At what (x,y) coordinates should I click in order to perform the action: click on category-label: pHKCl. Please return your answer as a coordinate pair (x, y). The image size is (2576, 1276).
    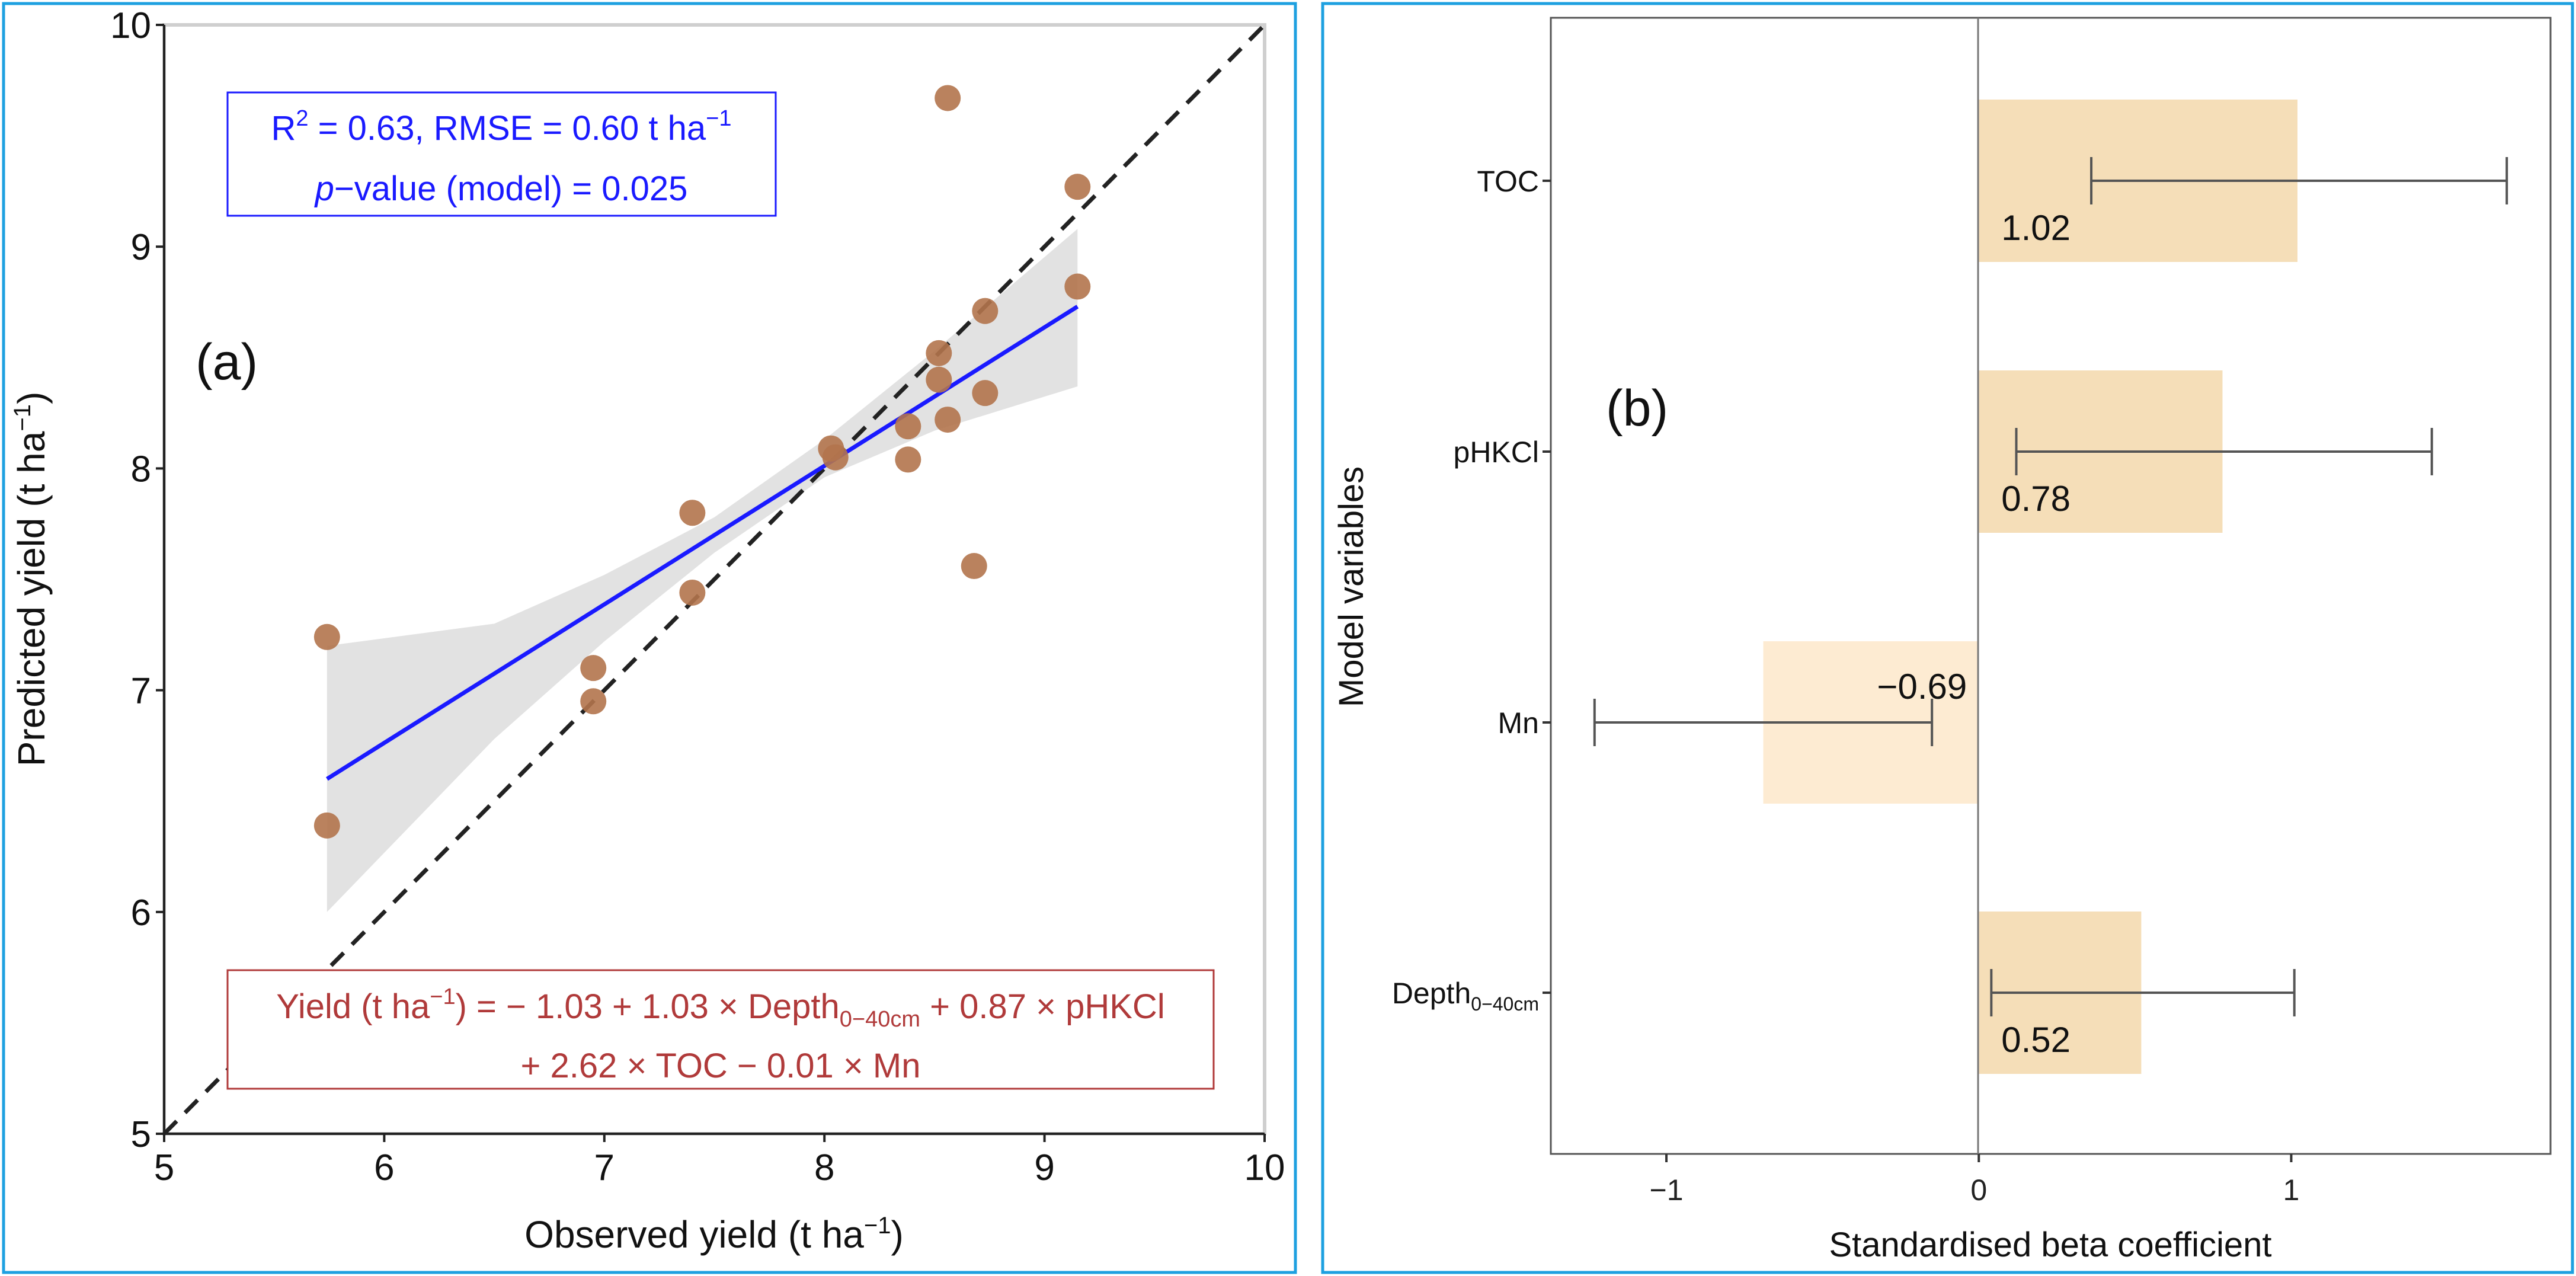
    Looking at the image, I should click on (1496, 452).